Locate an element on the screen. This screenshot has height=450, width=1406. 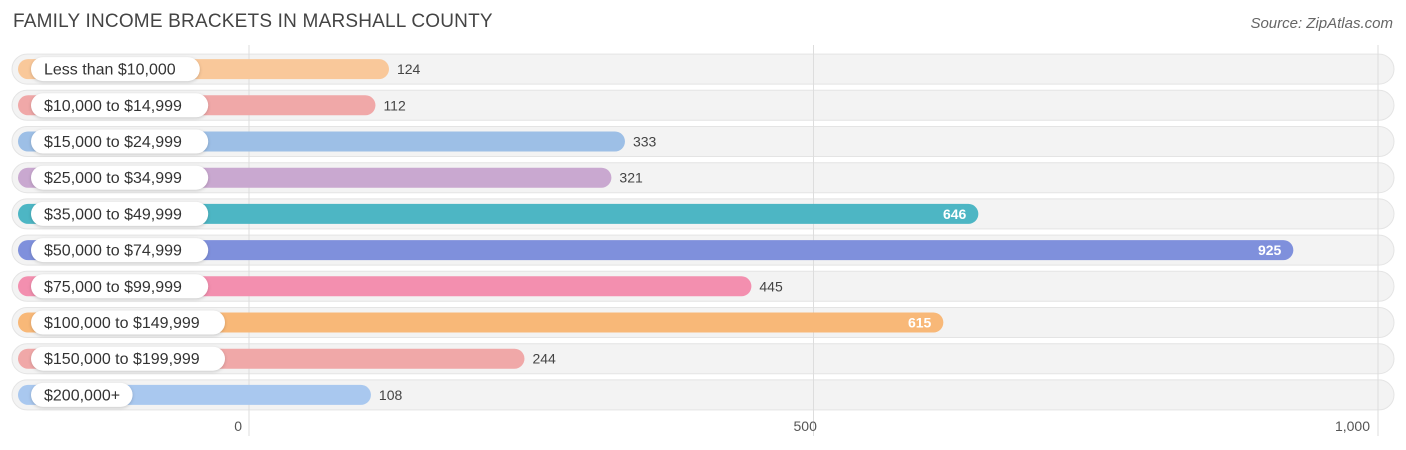
category-label: $15,000 to $24,999 is located at coordinates (113, 142).